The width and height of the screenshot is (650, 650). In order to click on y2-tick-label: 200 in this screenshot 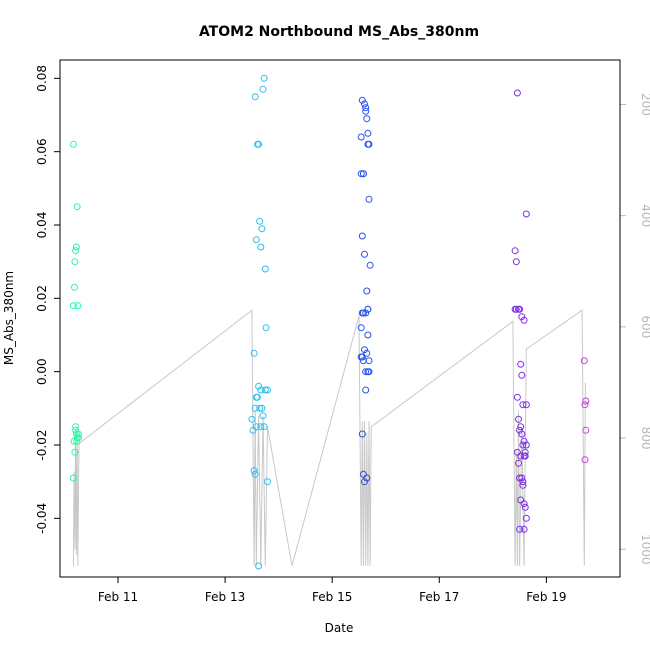, I will do `click(644, 104)`.